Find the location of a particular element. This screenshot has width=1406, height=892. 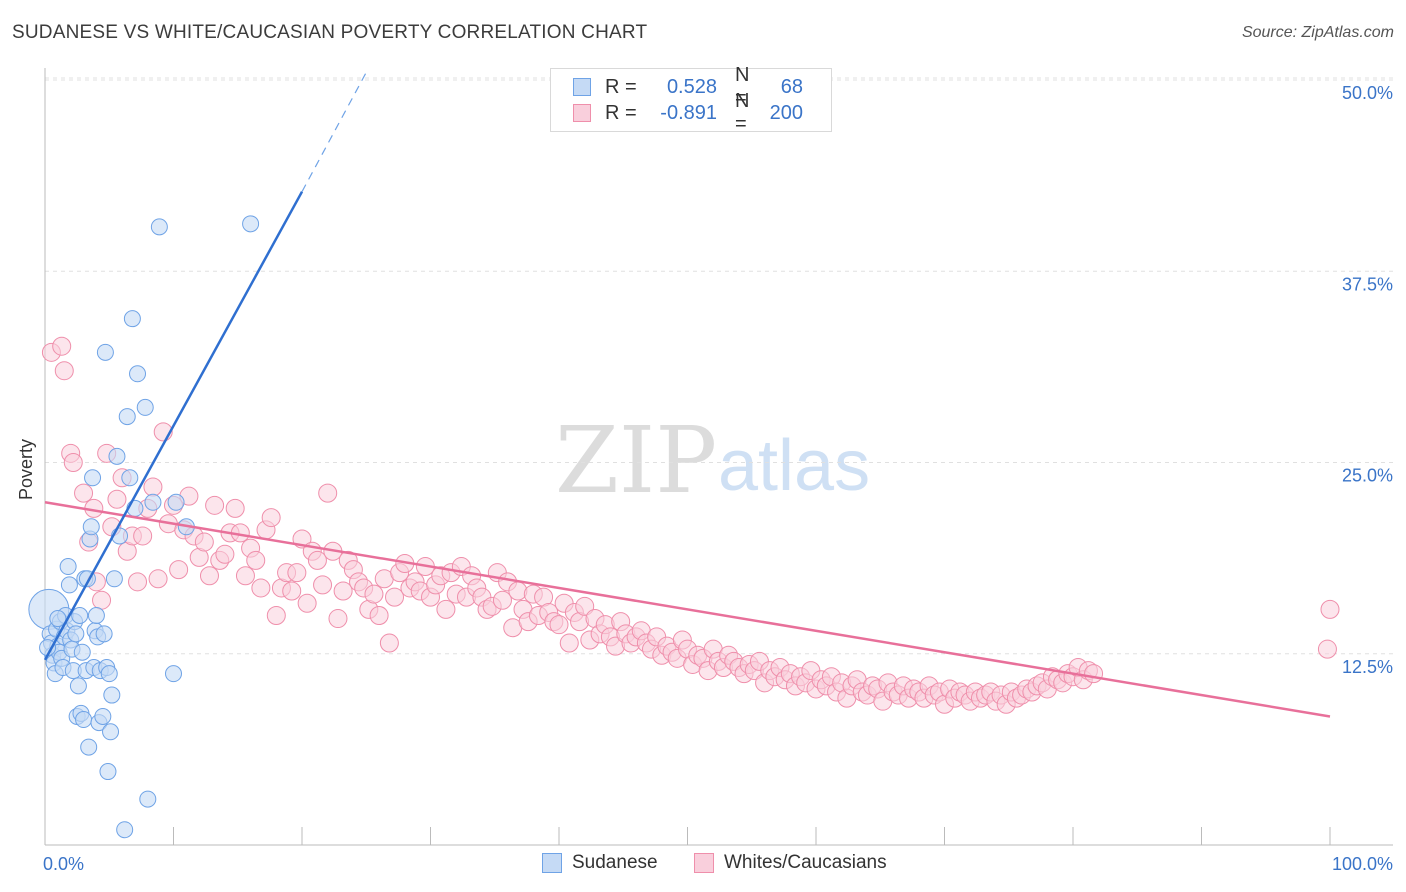

legend-r-value: -0.891 is located at coordinates (688, 112).